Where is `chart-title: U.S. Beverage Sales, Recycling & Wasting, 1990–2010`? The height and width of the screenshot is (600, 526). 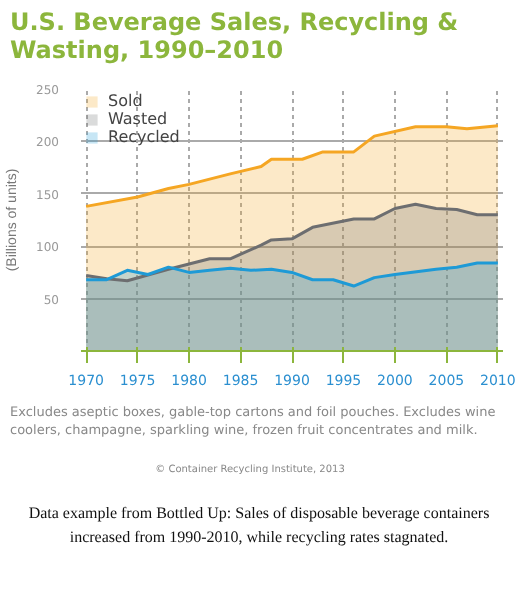
chart-title: U.S. Beverage Sales, Recycling & Wasting, 1990–2010 is located at coordinates (235, 37).